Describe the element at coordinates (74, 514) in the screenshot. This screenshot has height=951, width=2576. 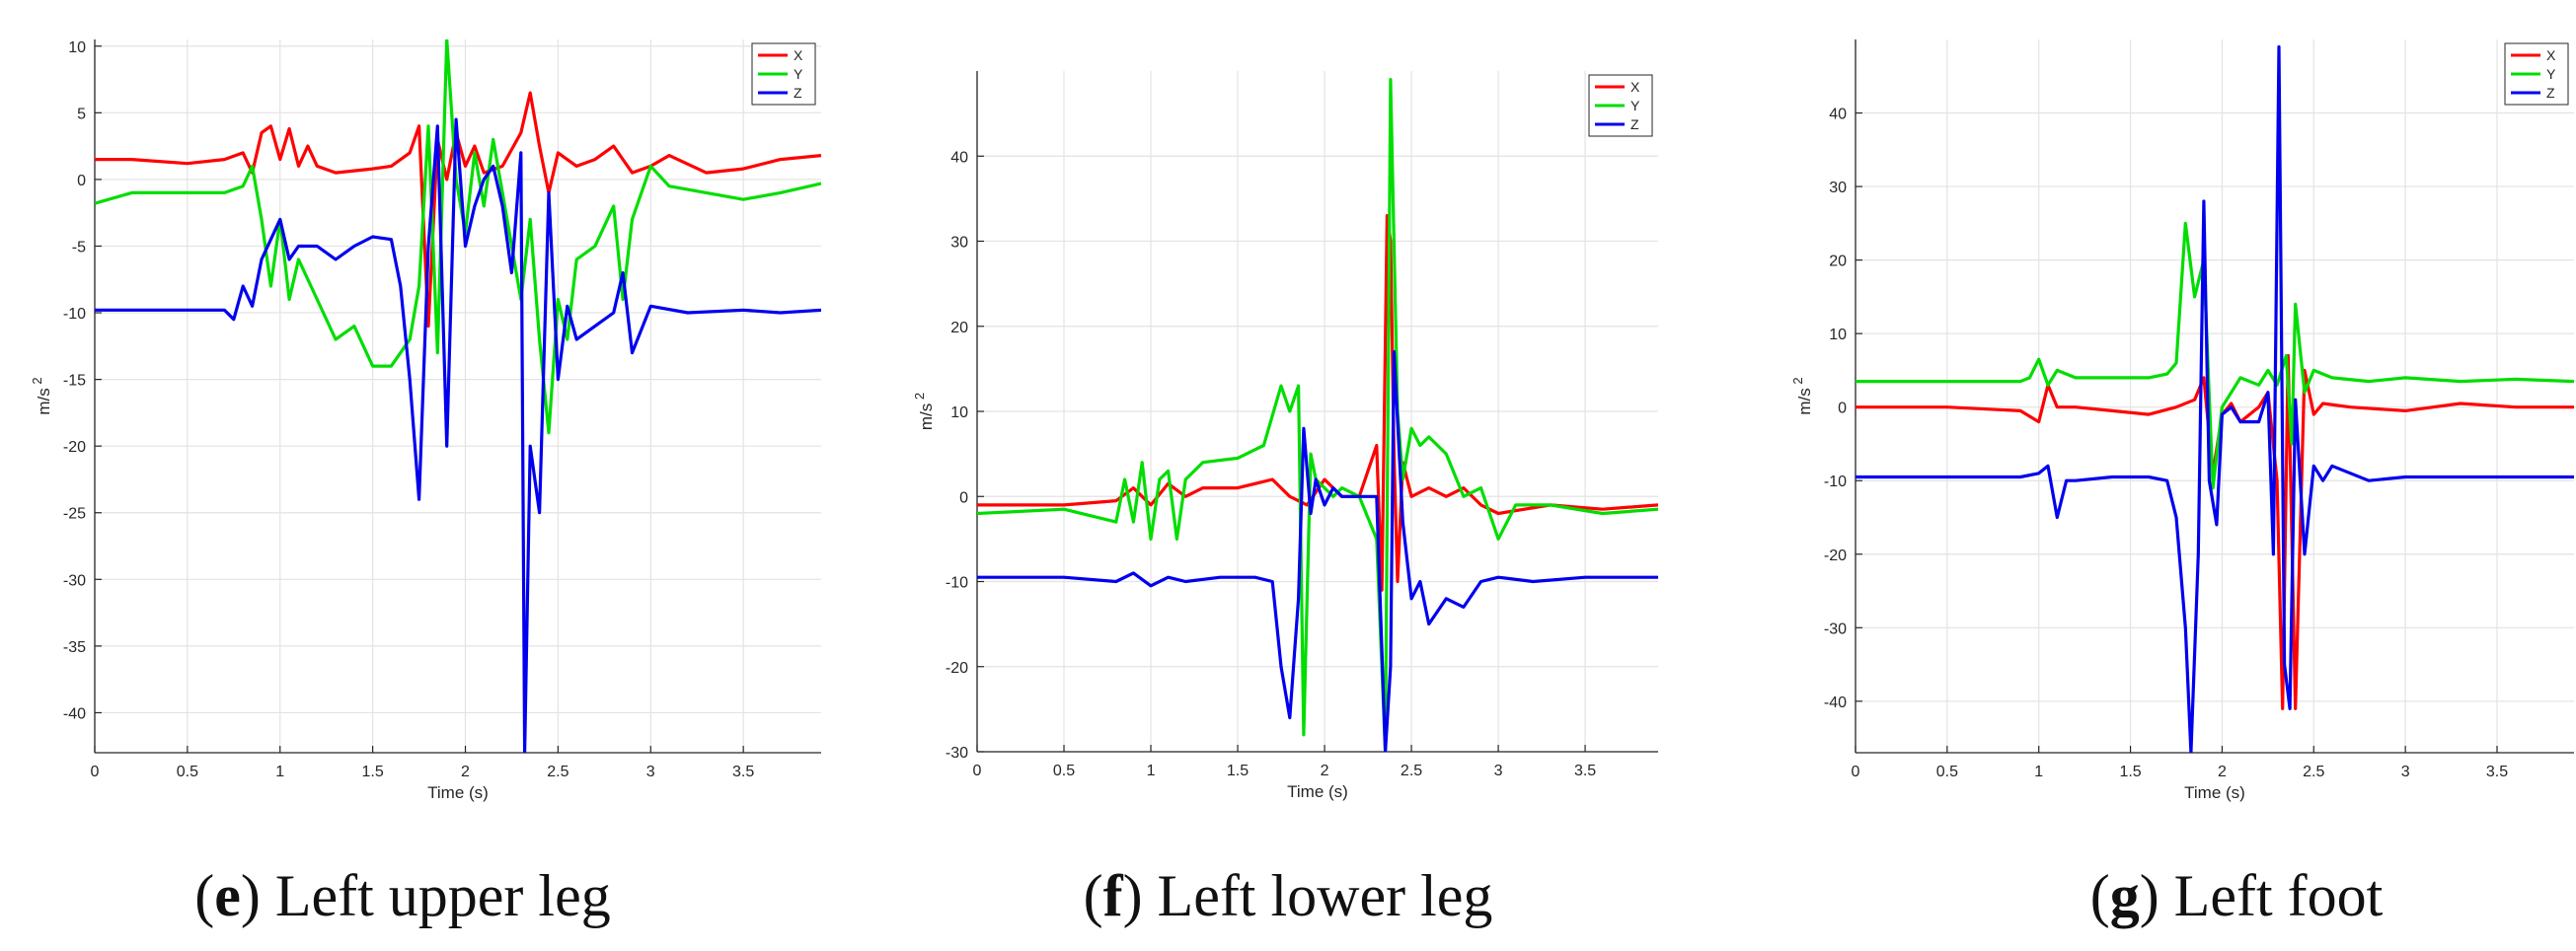
I see `y-tick-label: -25` at that location.